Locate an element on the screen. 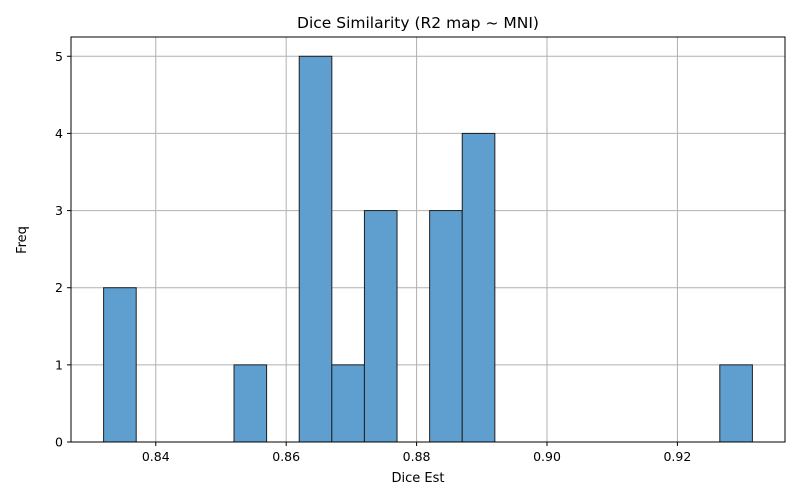  y-tick-label: 4 is located at coordinates (59, 133).